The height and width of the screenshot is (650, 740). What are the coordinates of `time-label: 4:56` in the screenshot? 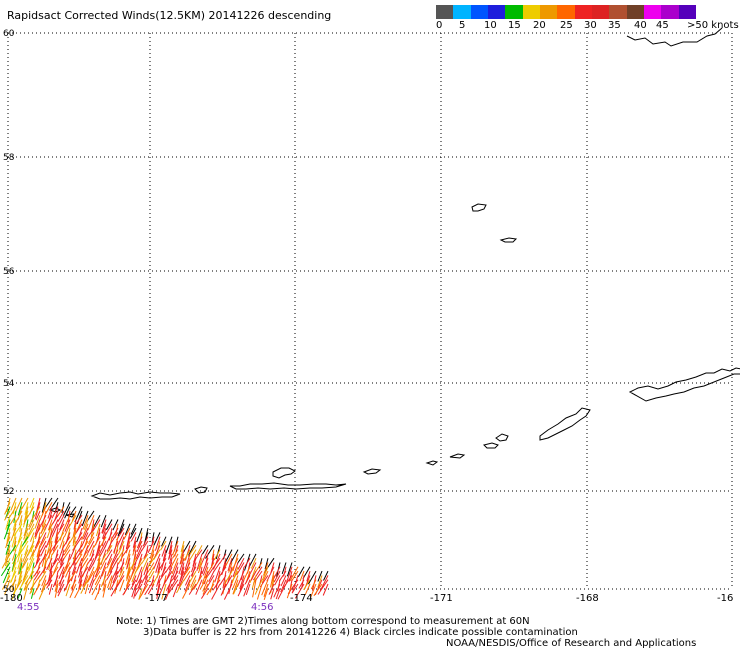 It's located at (262, 607).